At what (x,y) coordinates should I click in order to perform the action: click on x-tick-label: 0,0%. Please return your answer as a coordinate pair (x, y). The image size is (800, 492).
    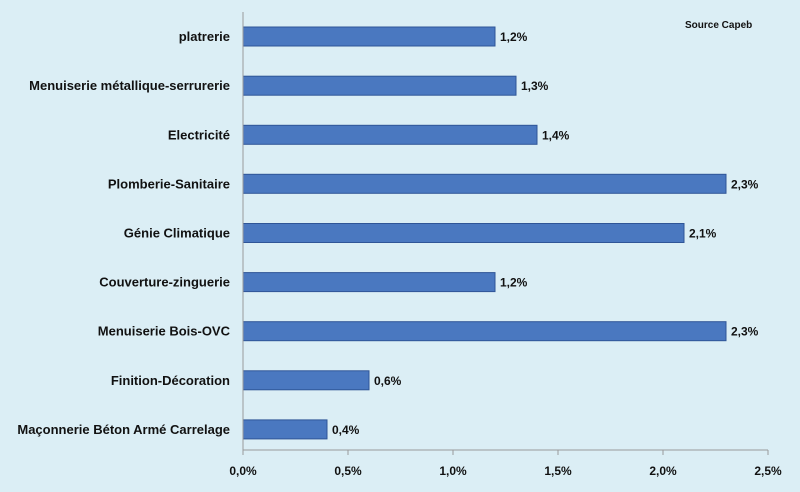
    Looking at the image, I should click on (243, 471).